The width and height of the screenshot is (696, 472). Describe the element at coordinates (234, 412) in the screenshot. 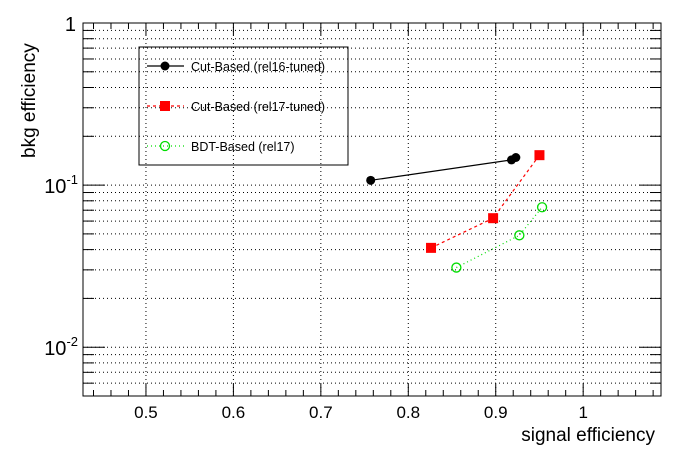

I see `x-tick-label: 0.6` at that location.